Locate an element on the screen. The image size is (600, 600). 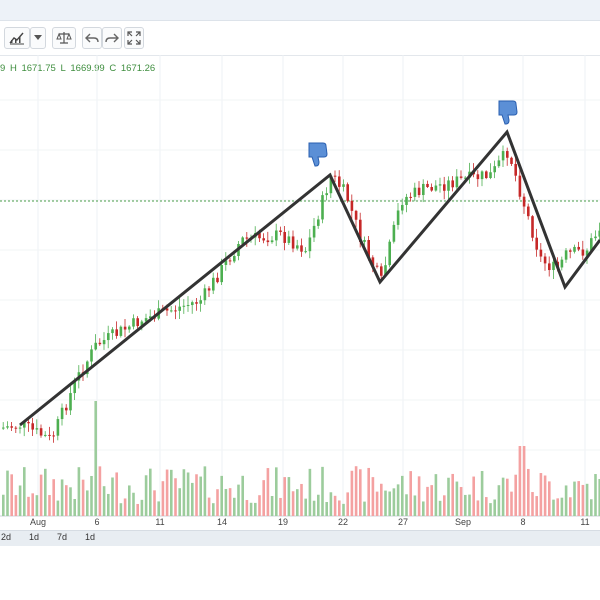
chart-type-icon is located at coordinates (17, 38).